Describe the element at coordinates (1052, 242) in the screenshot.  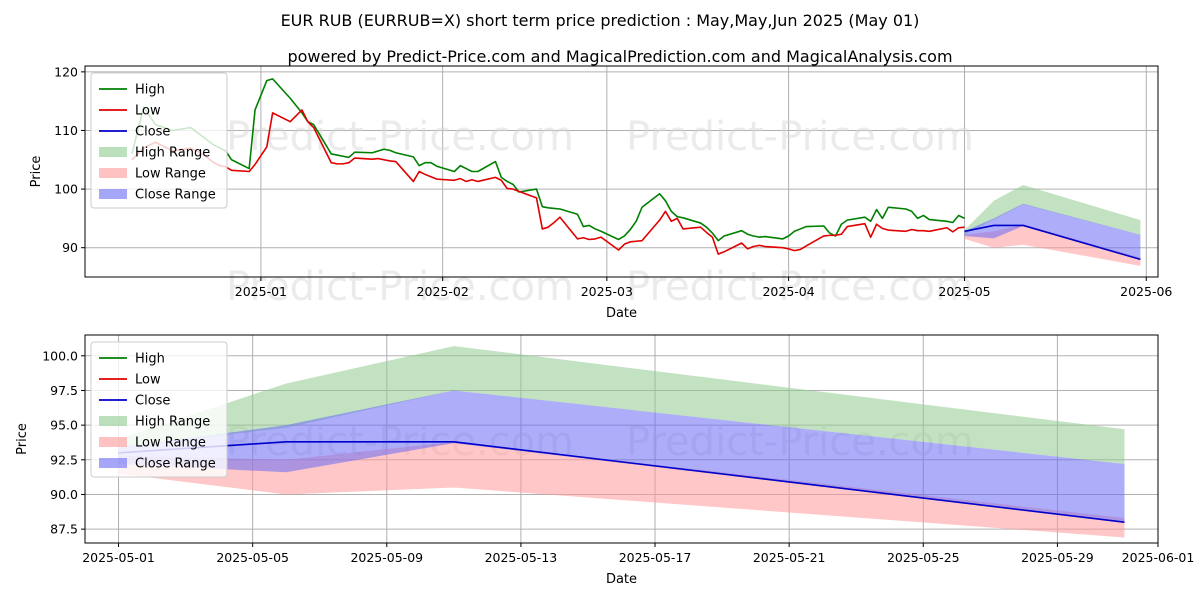
I see `close-series-line` at that location.